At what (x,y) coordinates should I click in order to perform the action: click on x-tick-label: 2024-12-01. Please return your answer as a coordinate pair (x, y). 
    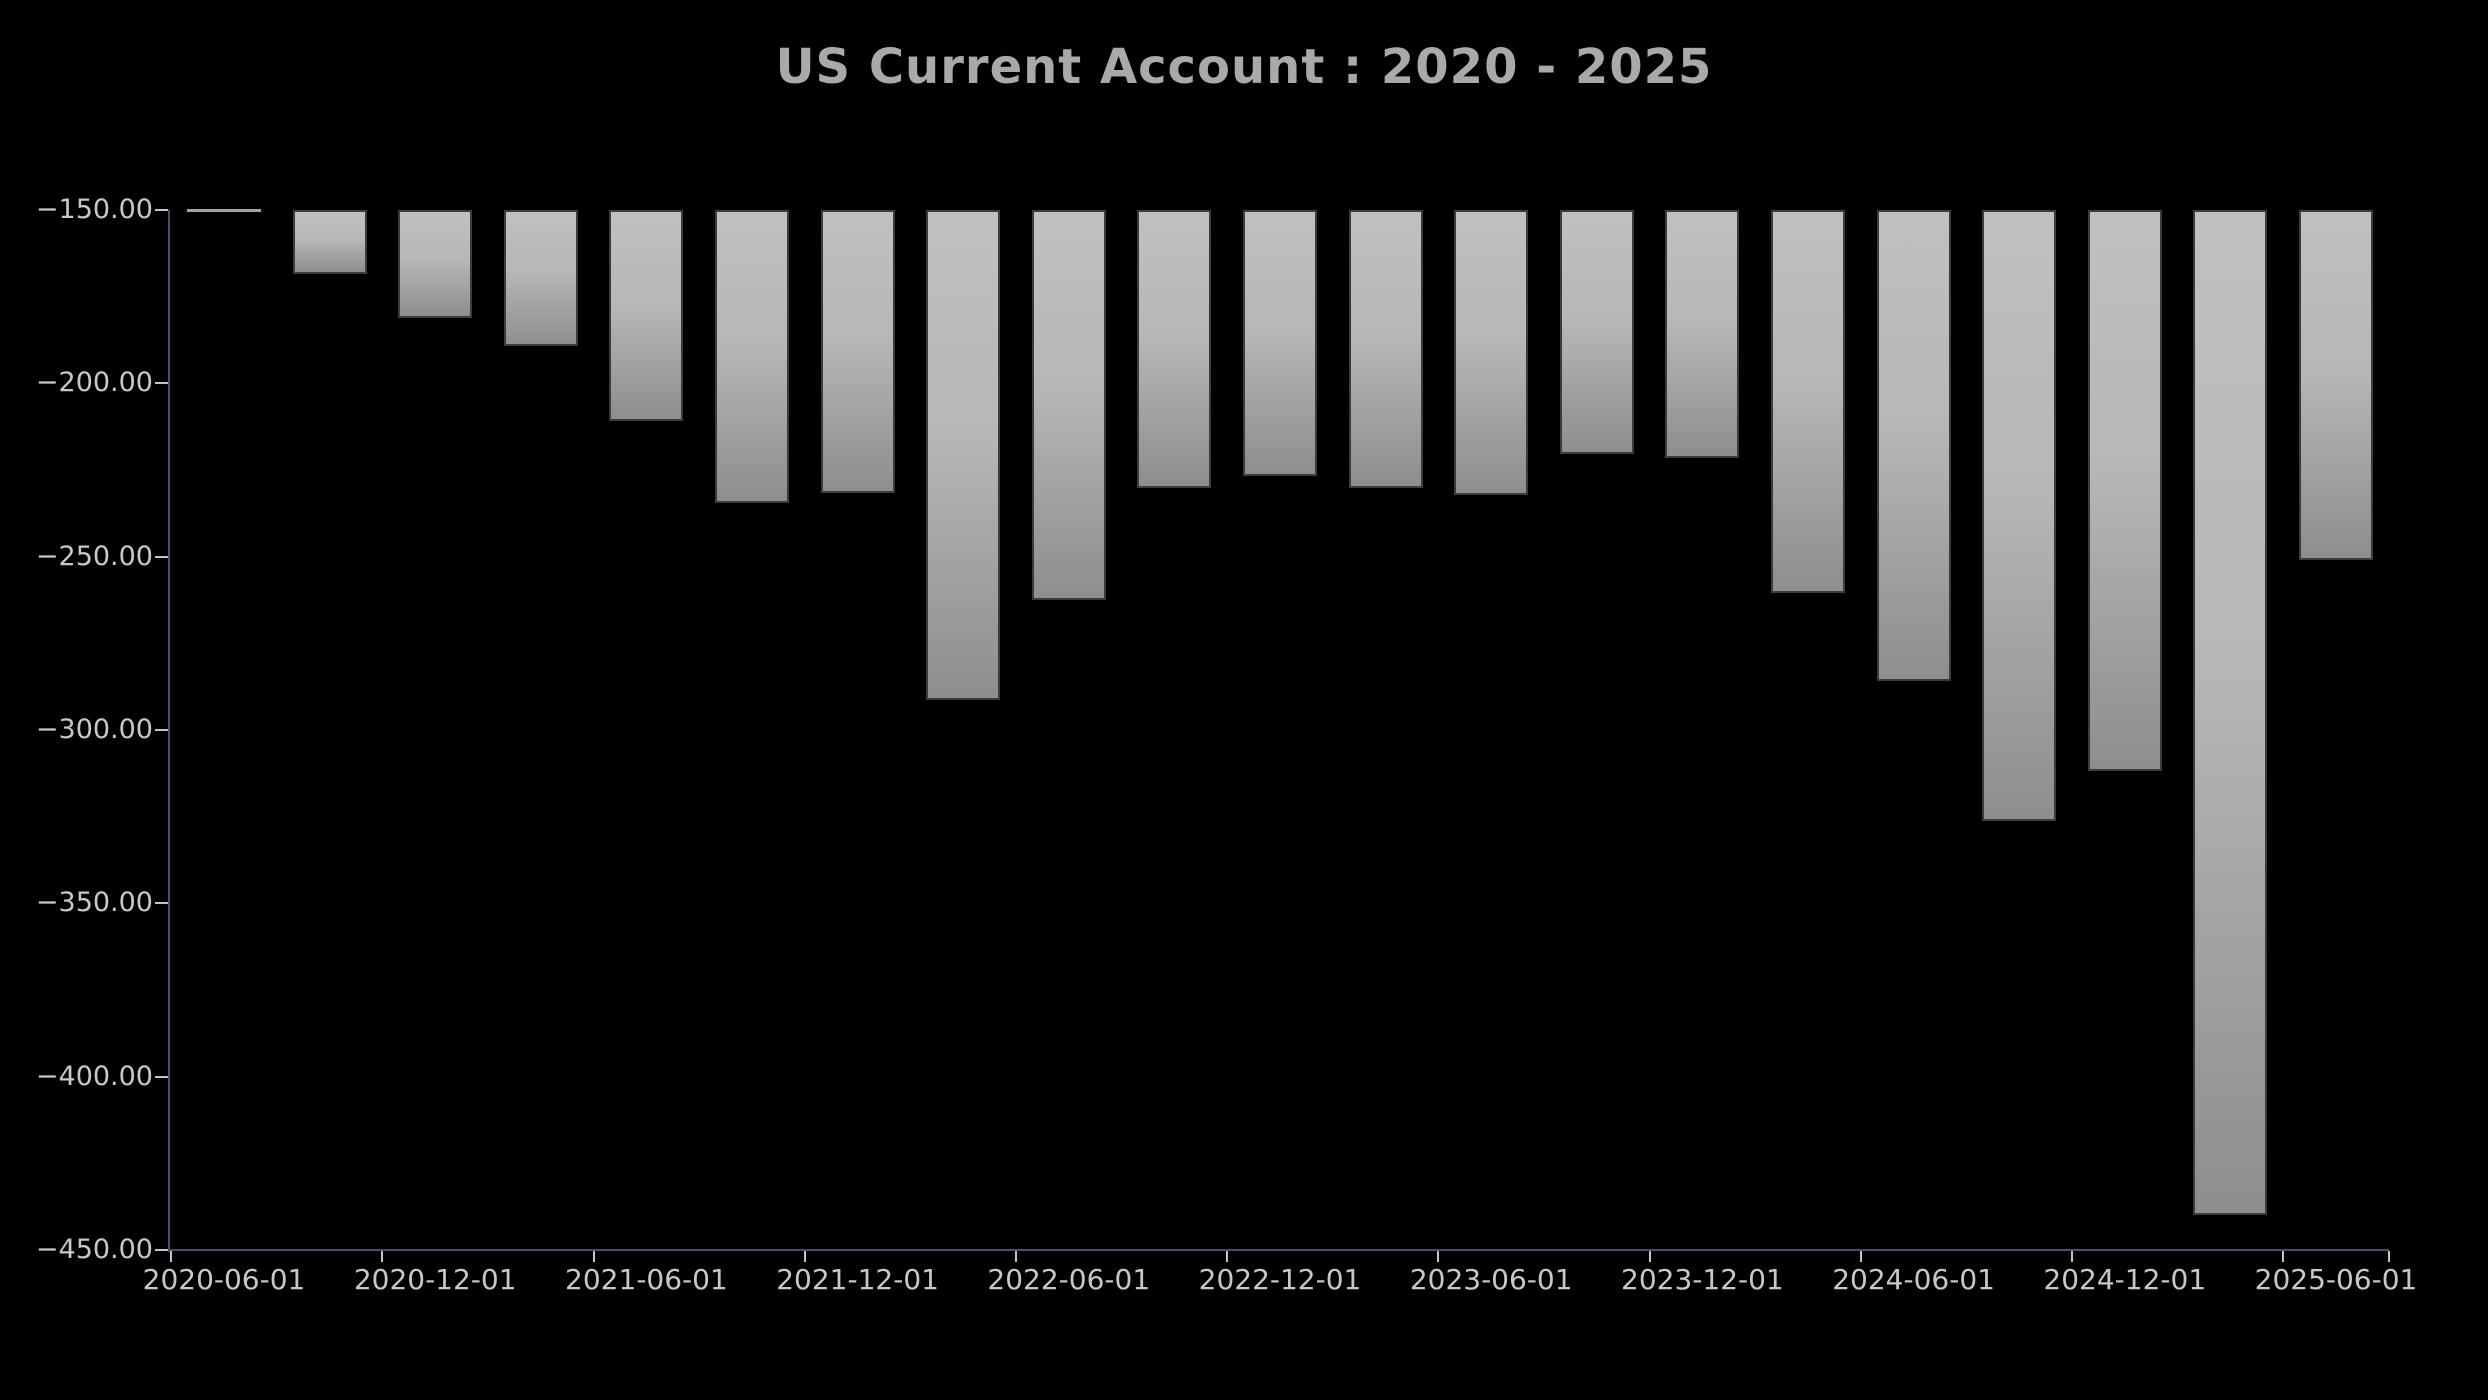
    Looking at the image, I should click on (2125, 1279).